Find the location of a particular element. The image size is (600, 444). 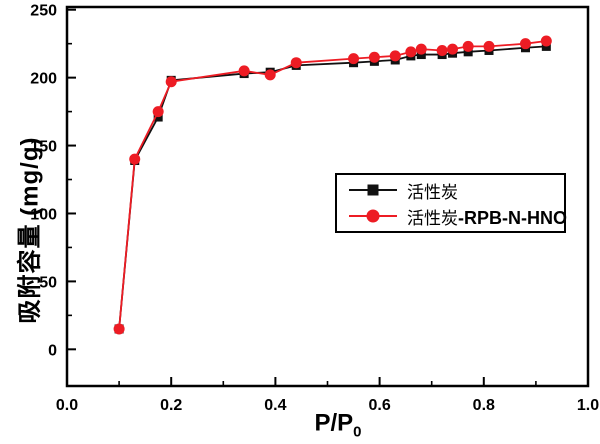

legend: 活性炭 活性炭-RPB-N-HNO is located at coordinates (451, 203).